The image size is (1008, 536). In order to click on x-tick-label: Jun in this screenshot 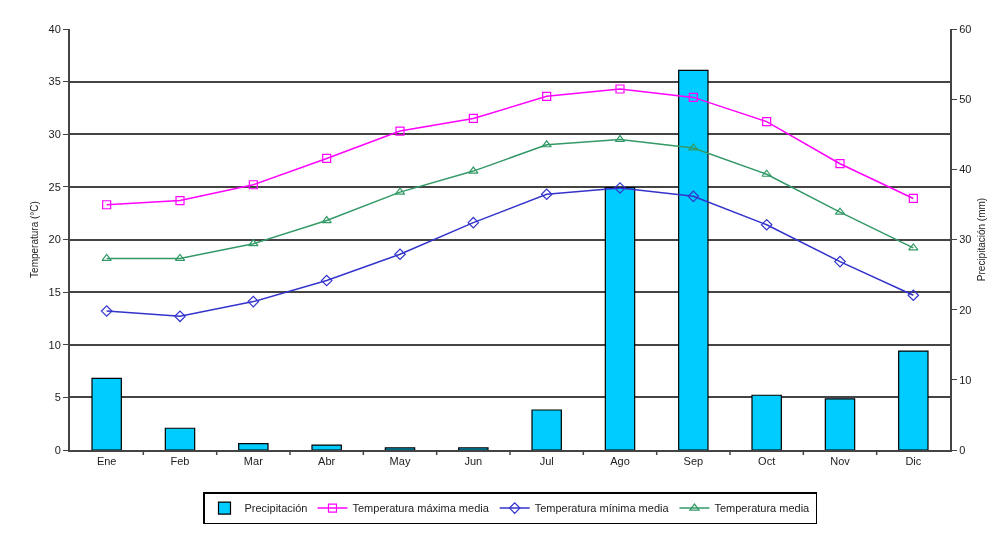, I will do `click(473, 461)`.